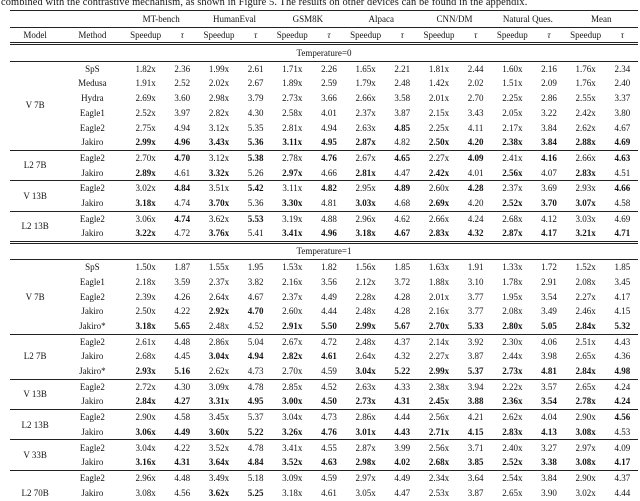  I want to click on tau-value: 4.82, so click(329, 188).